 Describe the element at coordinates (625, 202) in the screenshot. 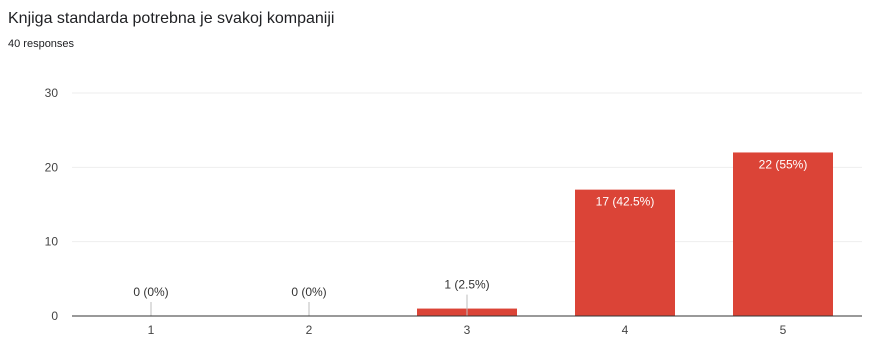

I see `data-label: 17 (42.5%)` at that location.